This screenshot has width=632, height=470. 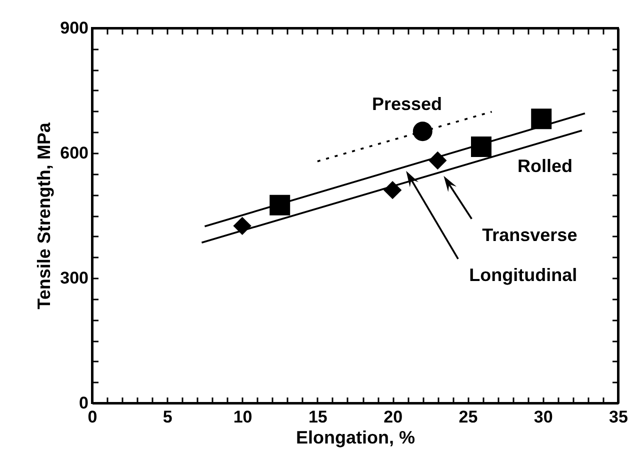 I want to click on y-axis-title: Tensile Strength, MPa, so click(x=44, y=216).